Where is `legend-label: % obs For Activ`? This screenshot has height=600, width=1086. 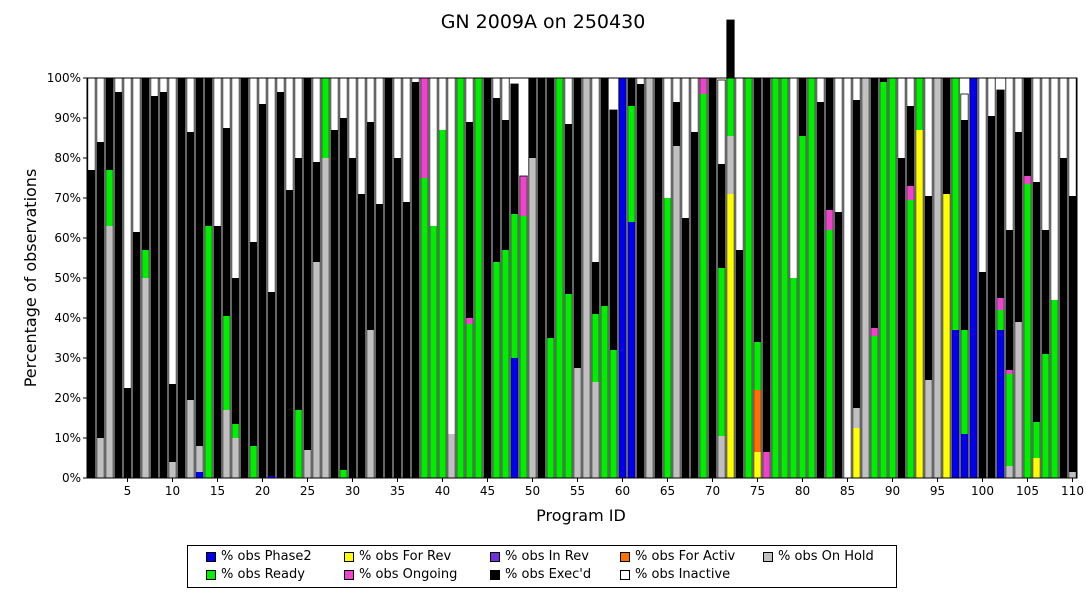 legend-label: % obs For Activ is located at coordinates (685, 556).